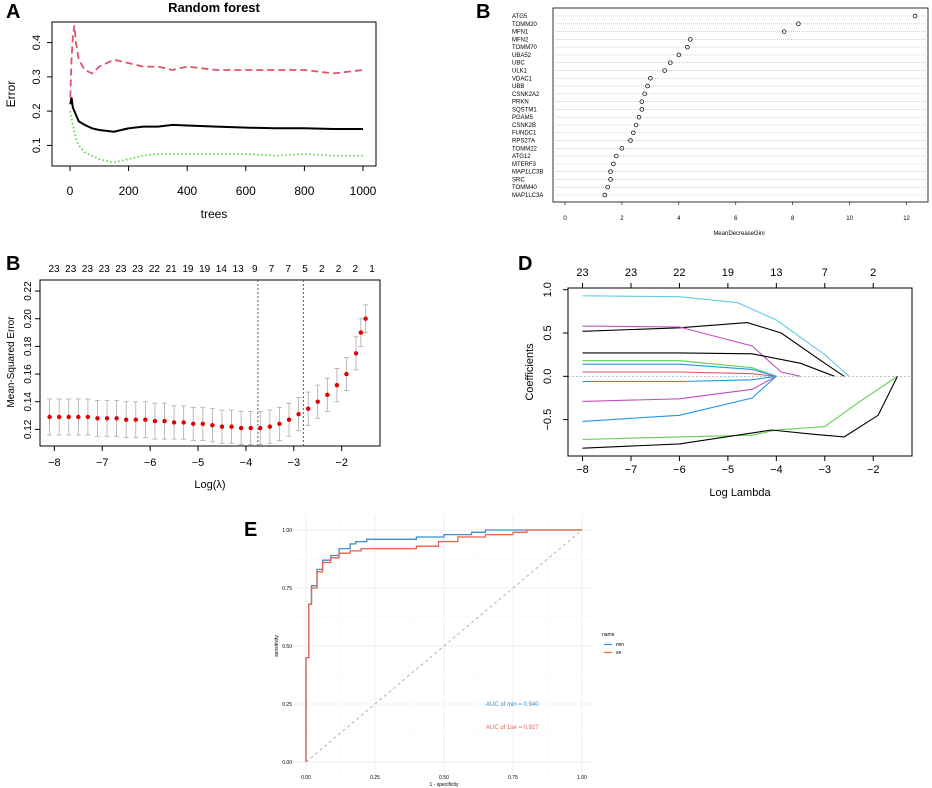 The height and width of the screenshot is (788, 932). Describe the element at coordinates (37, 145) in the screenshot. I see `chart-a-ytick-label: 0.1` at that location.